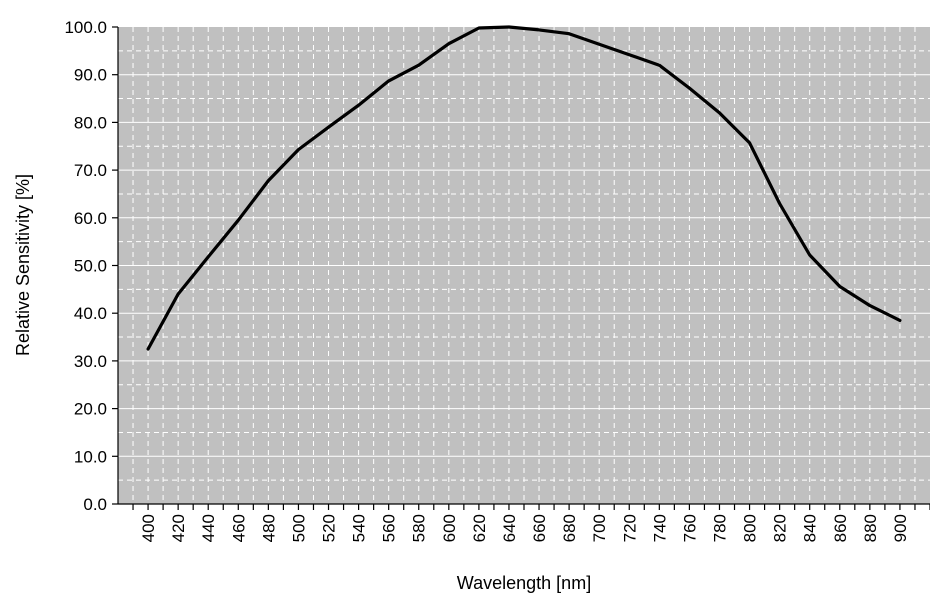 The image size is (930, 597). What do you see at coordinates (85, 27) in the screenshot?
I see `y-tick-label: 100.0` at bounding box center [85, 27].